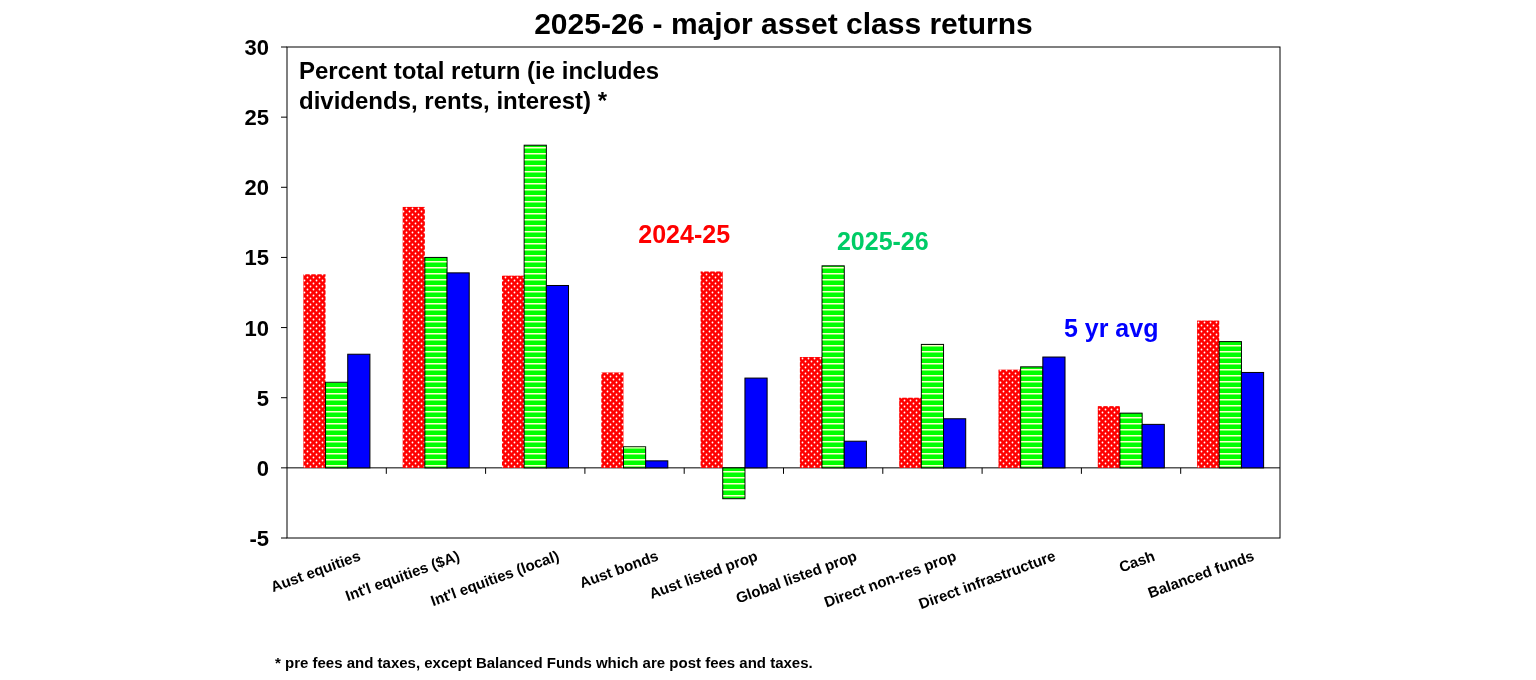  I want to click on y-tick-label: -5, so click(259, 538).